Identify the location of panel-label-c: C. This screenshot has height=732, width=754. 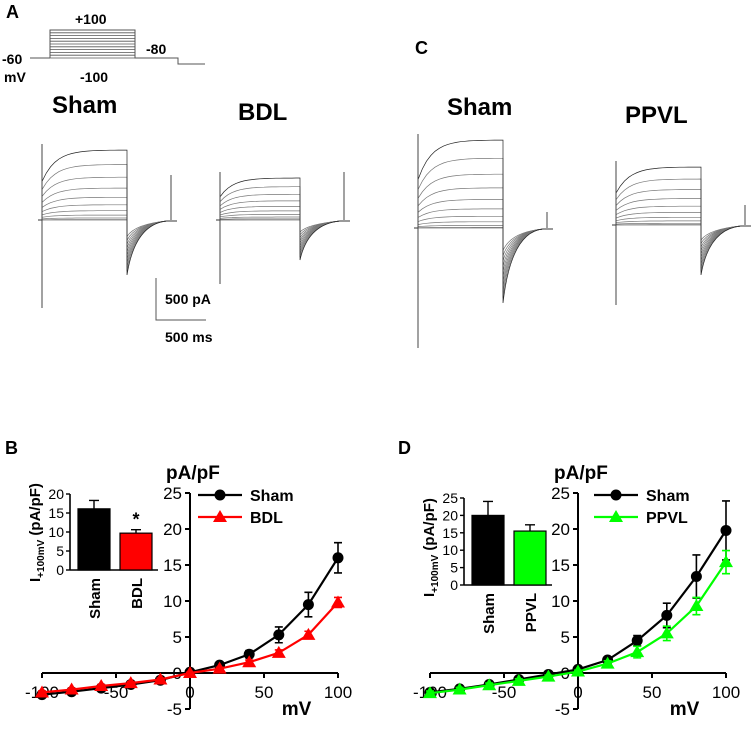
(421, 48).